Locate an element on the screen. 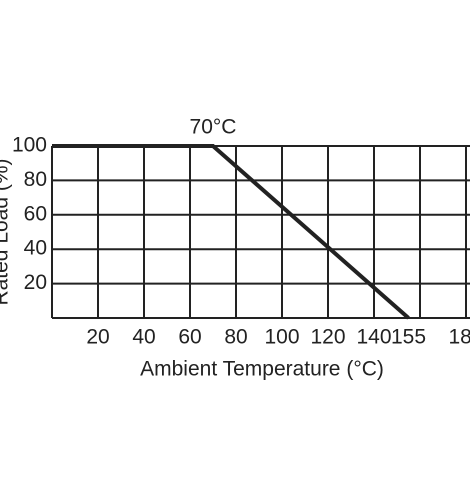  y-tick-label: 100 is located at coordinates (29, 145).